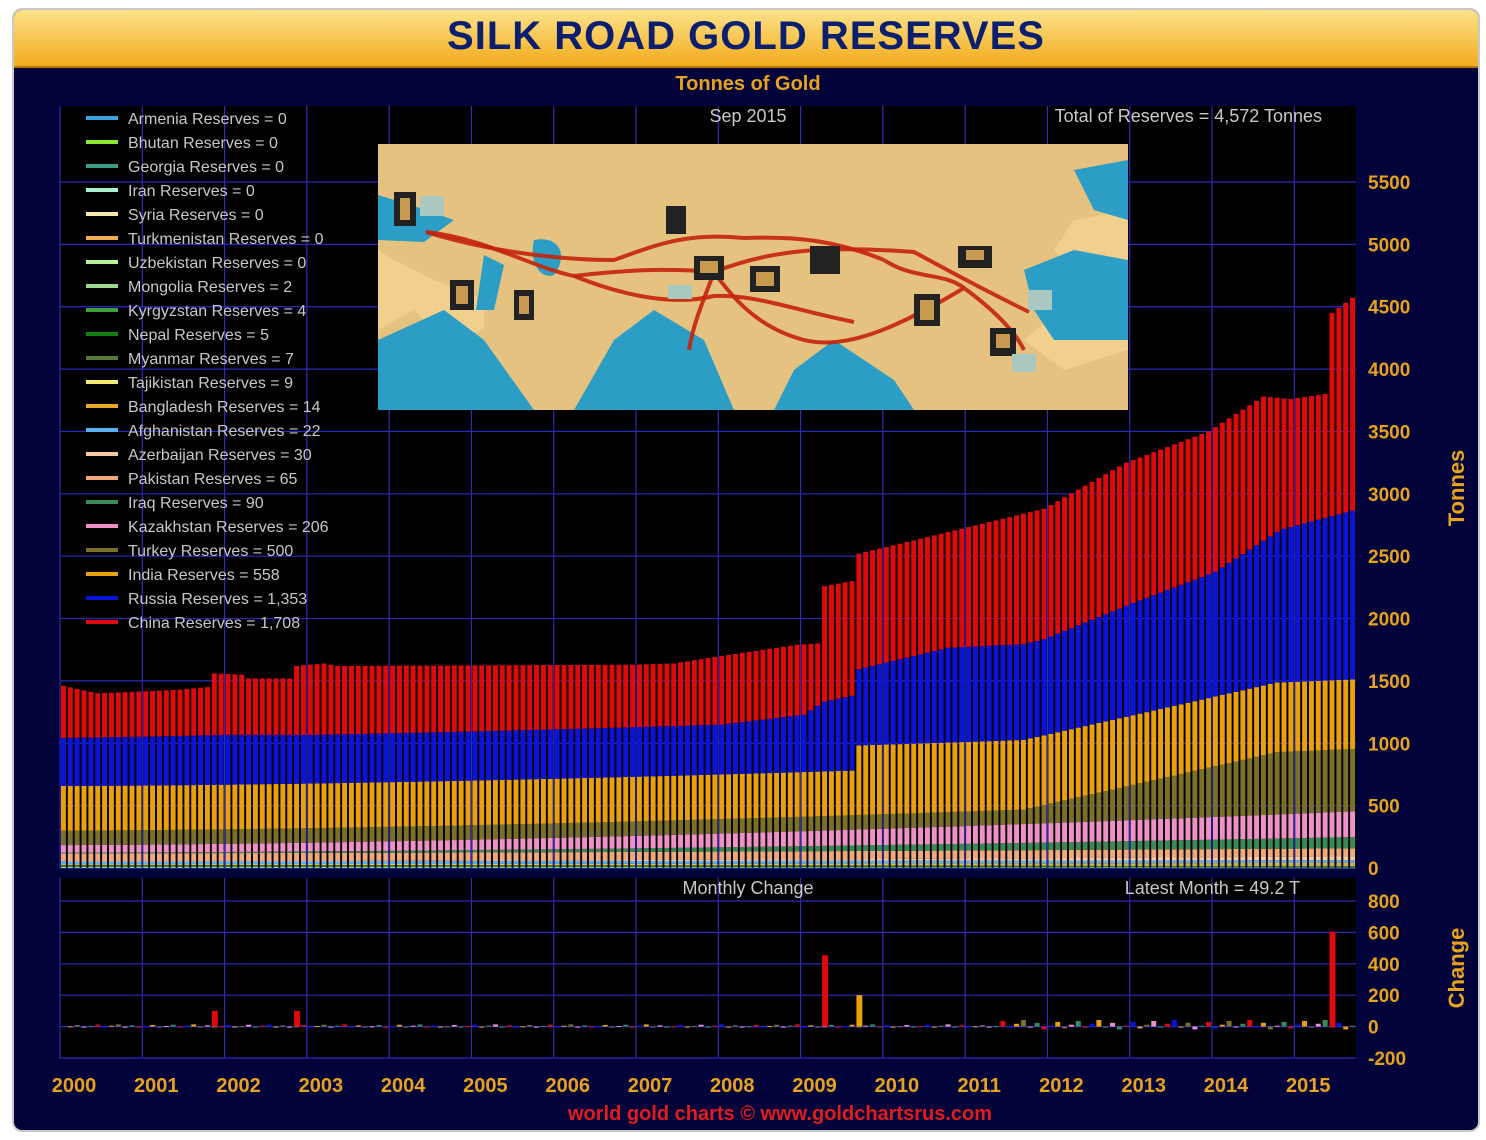 This screenshot has width=1486, height=1140. Describe the element at coordinates (297, 1018) in the screenshot. I see `change-bar-notable` at that location.